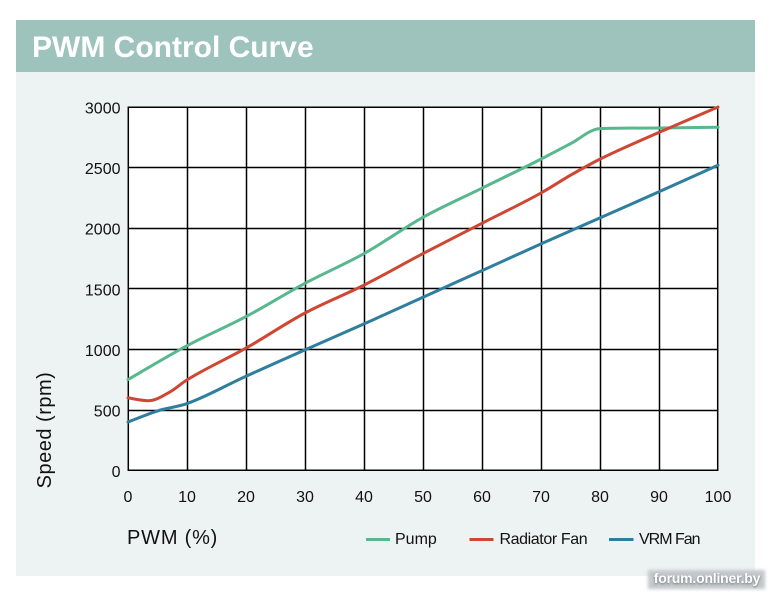 The width and height of the screenshot is (783, 599). What do you see at coordinates (172, 538) in the screenshot?
I see `svg-text: PWM (%)` at bounding box center [172, 538].